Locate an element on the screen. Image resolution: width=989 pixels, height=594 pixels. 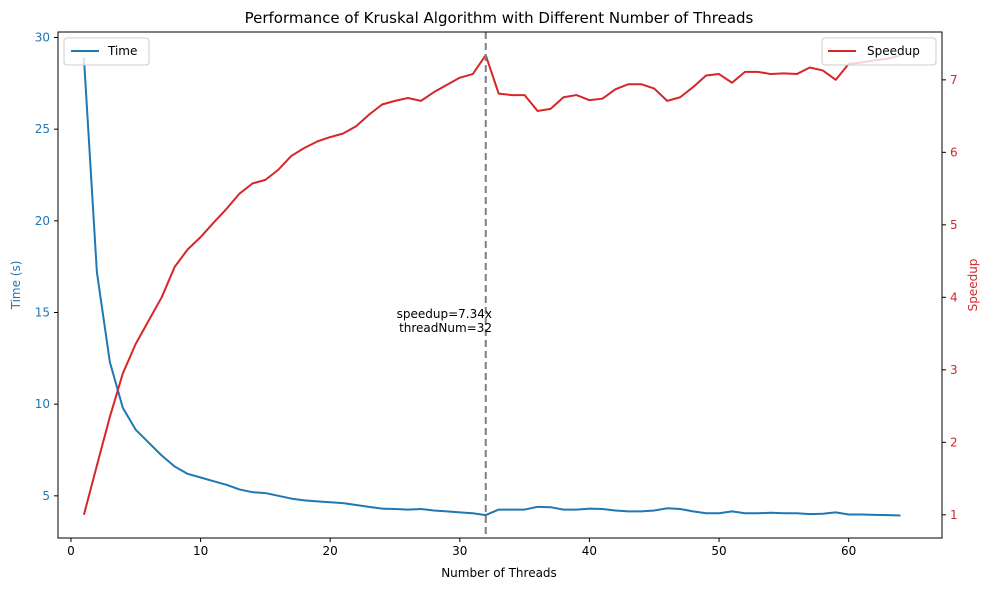
y-left-tick-label: 20 is located at coordinates (42, 221).